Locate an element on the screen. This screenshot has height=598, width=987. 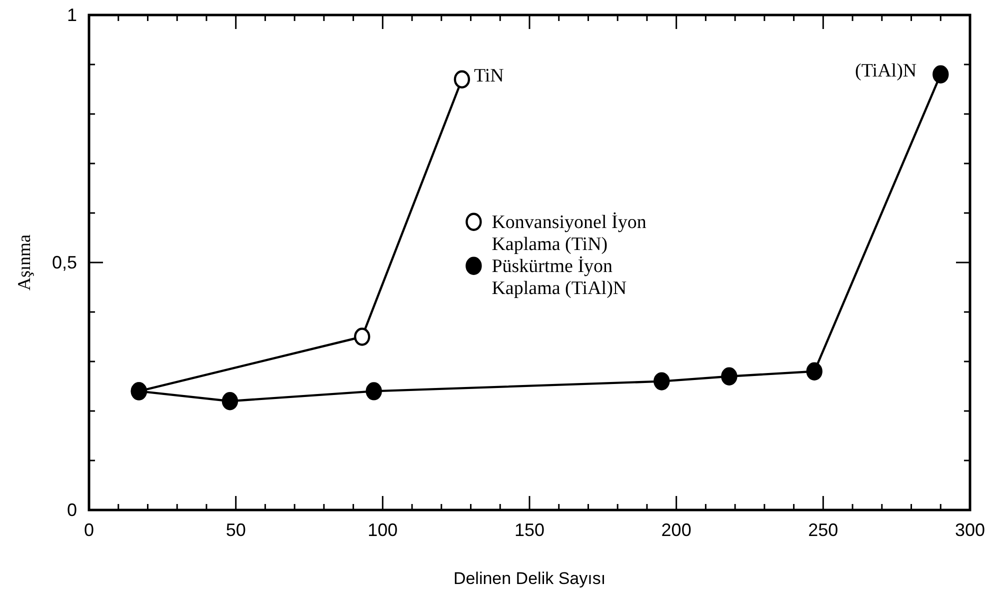
x-tick-label: 150 is located at coordinates (529, 530).